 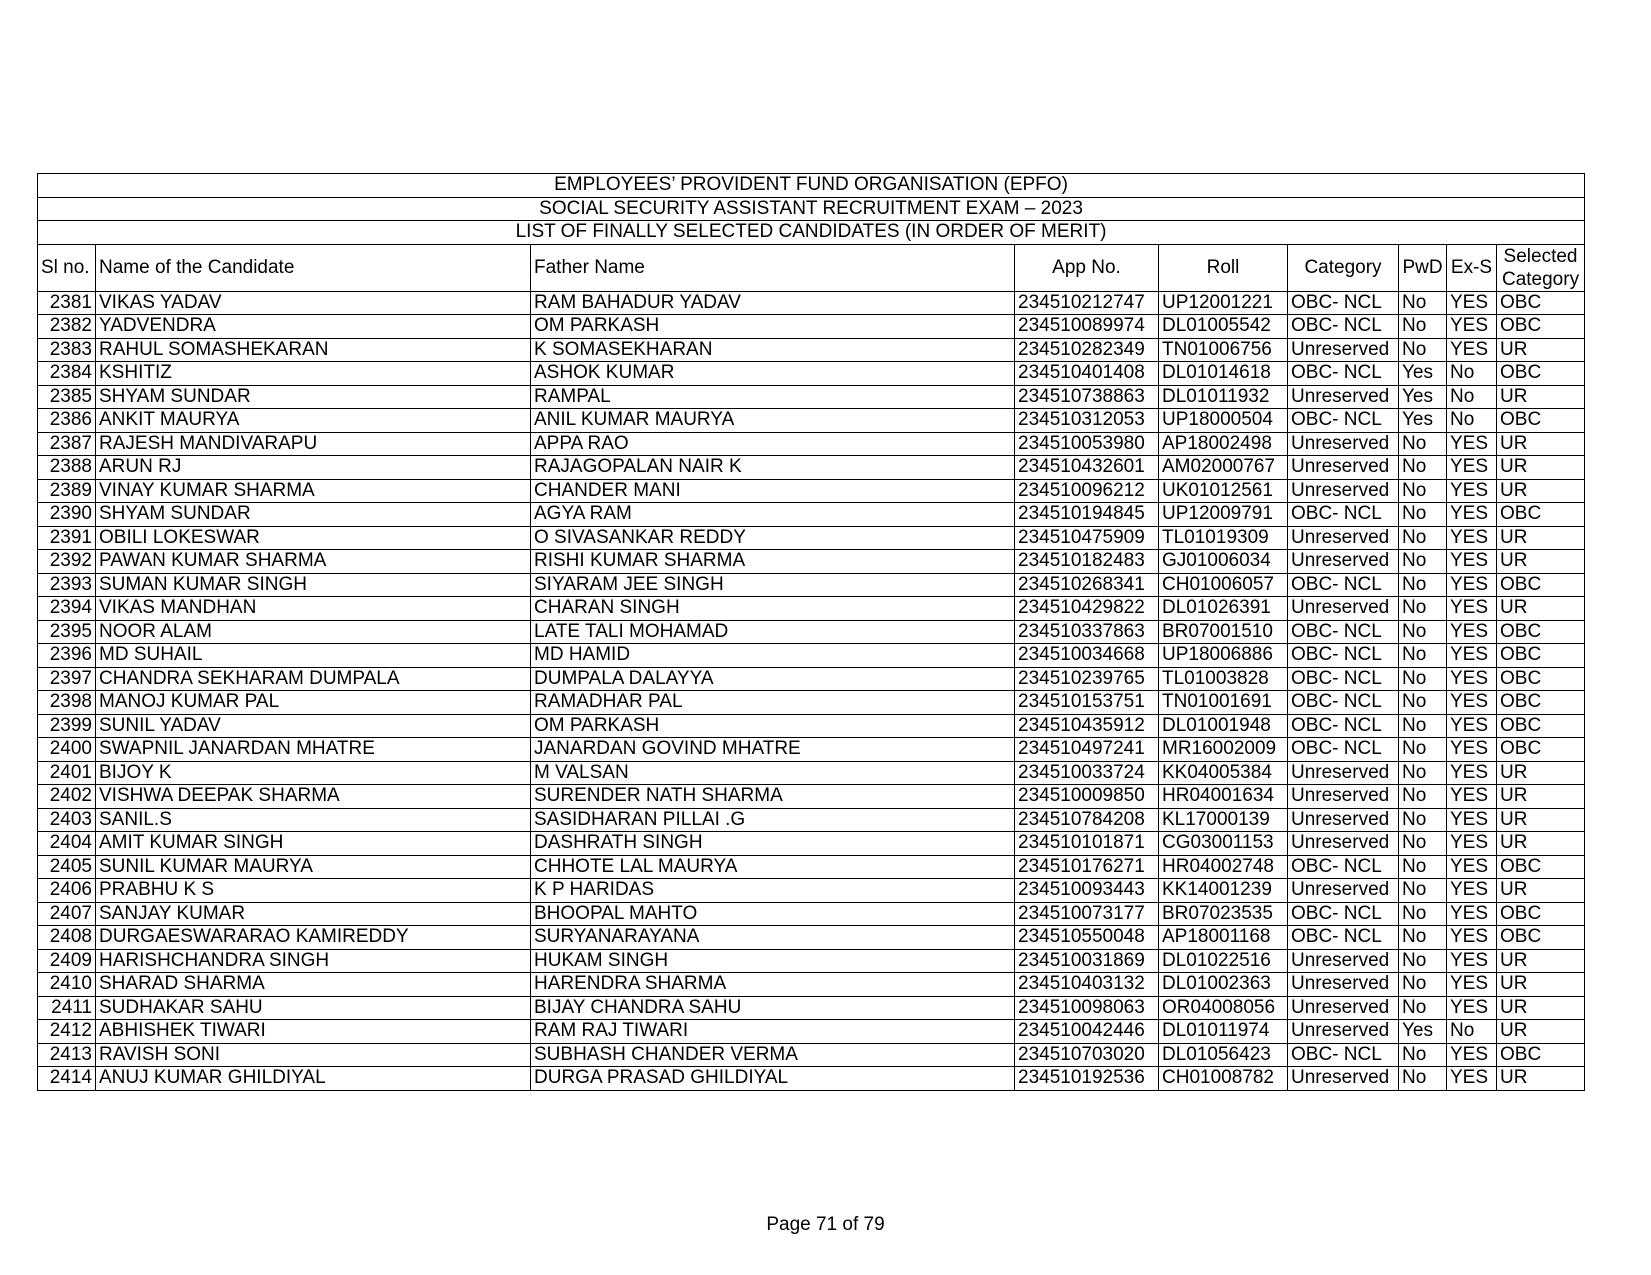 I want to click on cell-father-name: SURENDER NATH SHARMA, so click(x=772, y=796).